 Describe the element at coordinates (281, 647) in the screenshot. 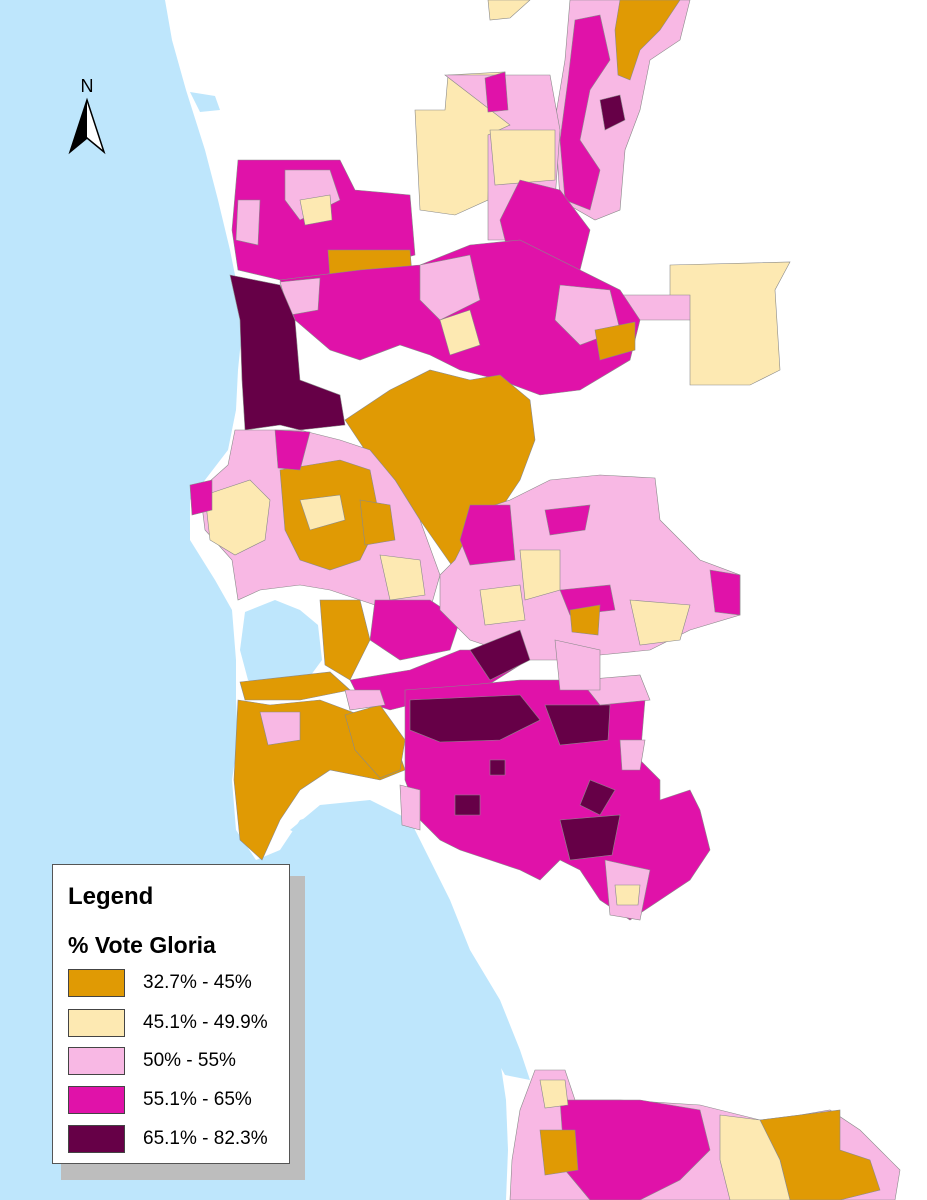

I see `mission-bay` at that location.